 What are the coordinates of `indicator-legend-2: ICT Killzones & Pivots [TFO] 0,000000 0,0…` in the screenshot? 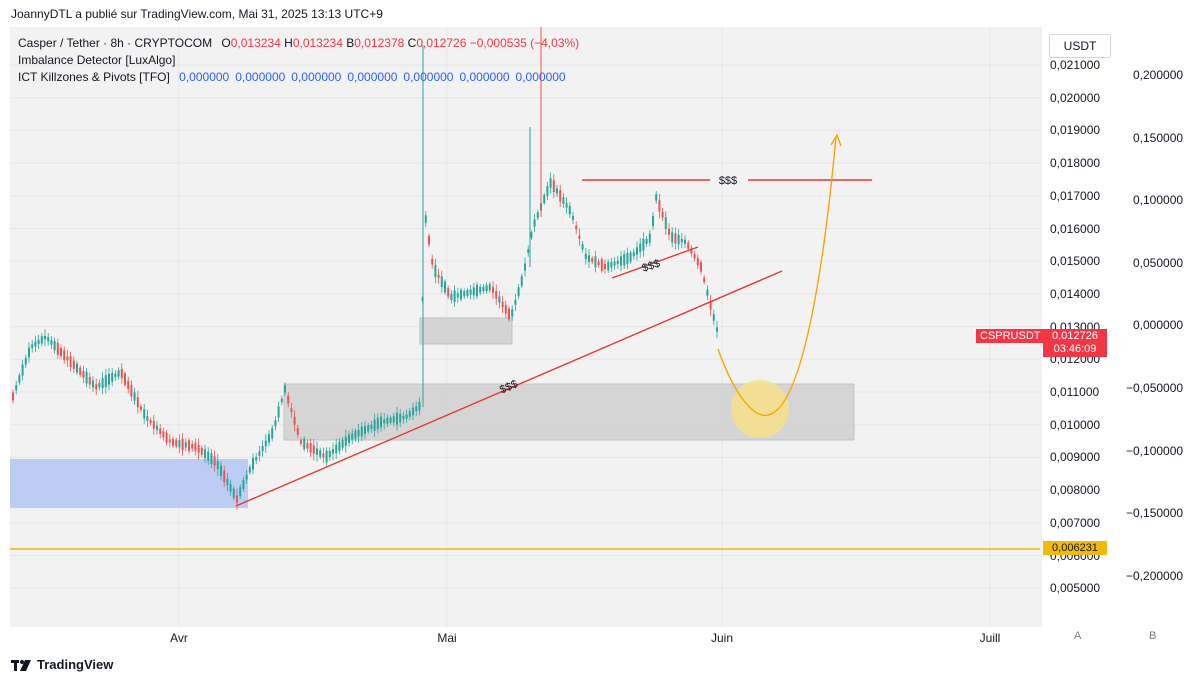 It's located at (295, 77).